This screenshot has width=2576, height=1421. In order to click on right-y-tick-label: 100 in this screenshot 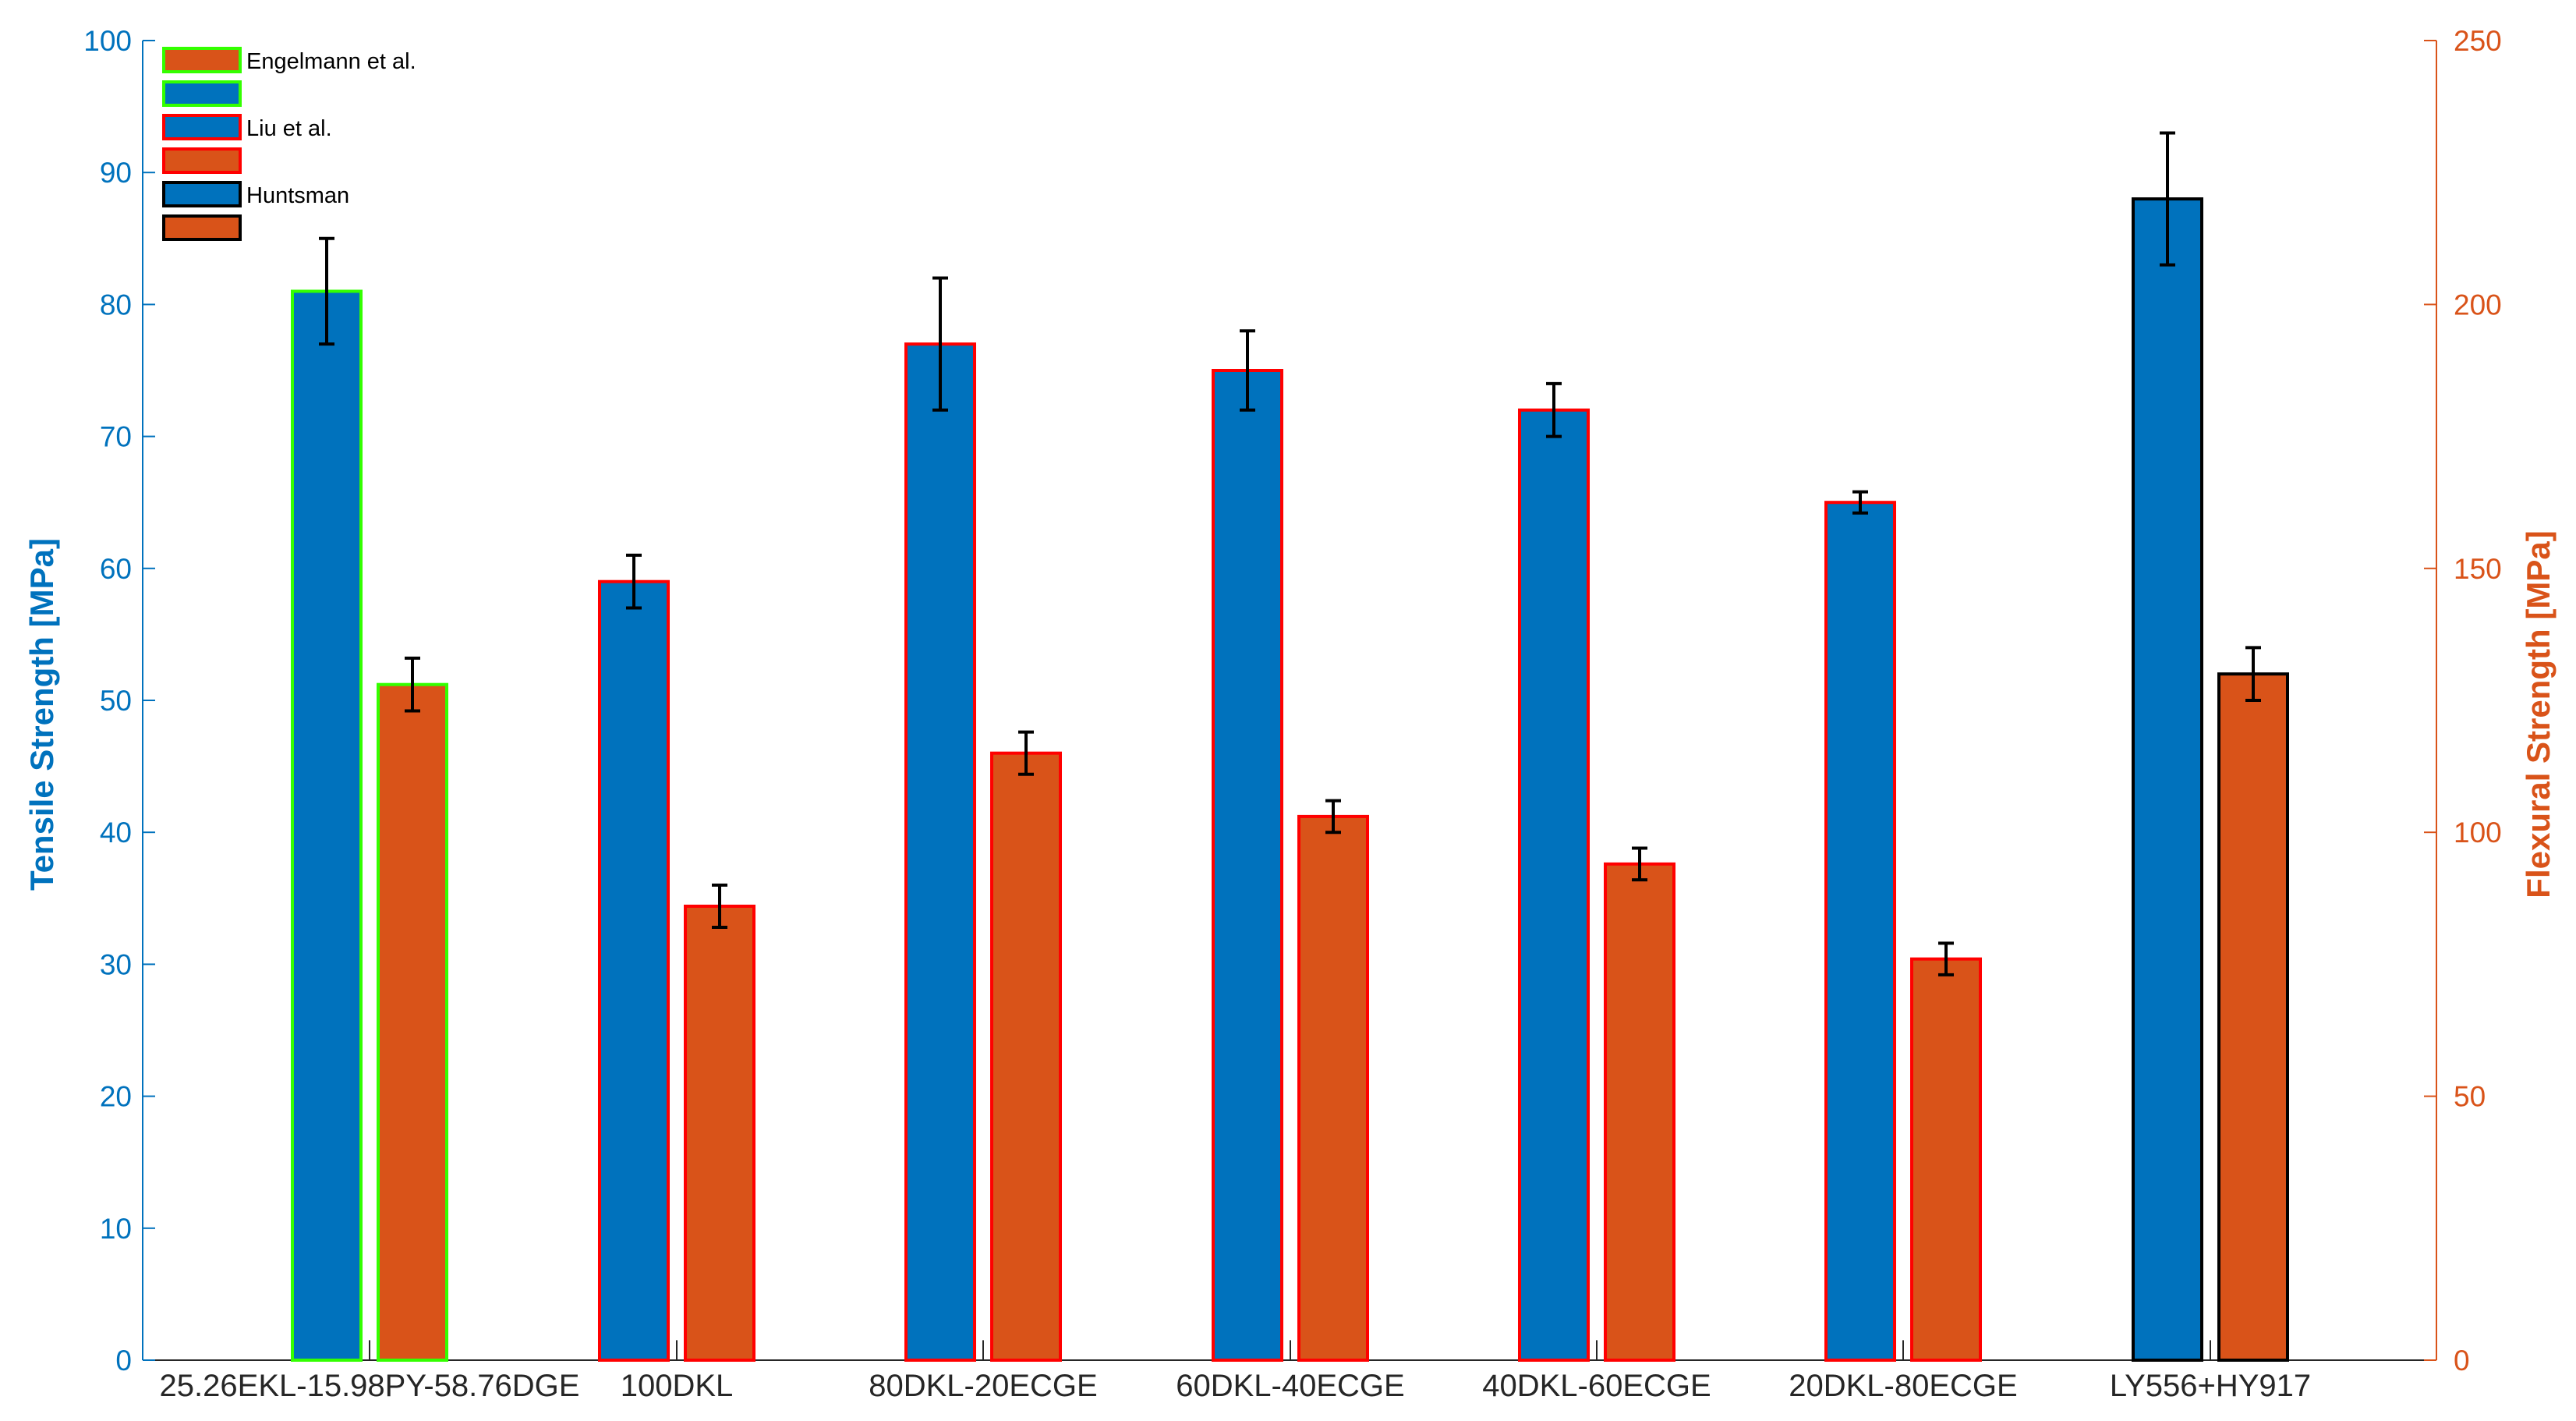, I will do `click(2478, 833)`.